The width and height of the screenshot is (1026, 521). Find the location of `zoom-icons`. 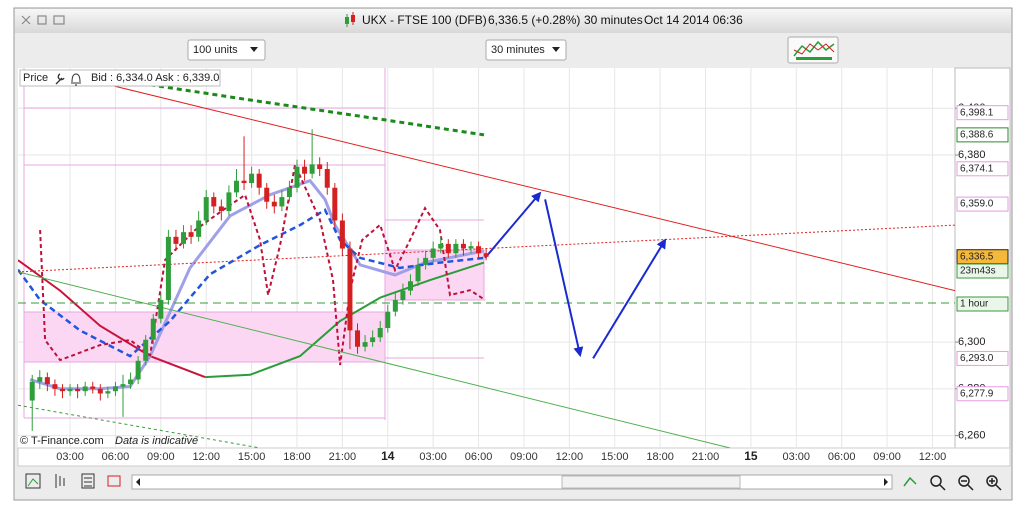

zoom-icons is located at coordinates (952, 483).